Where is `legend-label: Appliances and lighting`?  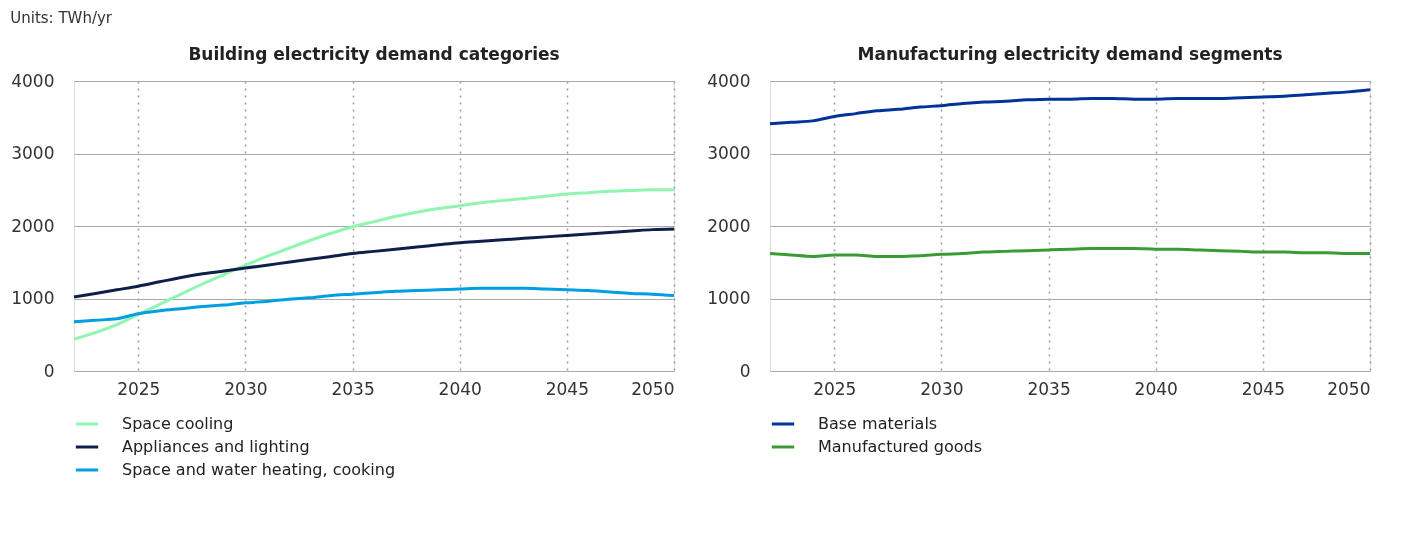
legend-label: Appliances and lighting is located at coordinates (216, 446).